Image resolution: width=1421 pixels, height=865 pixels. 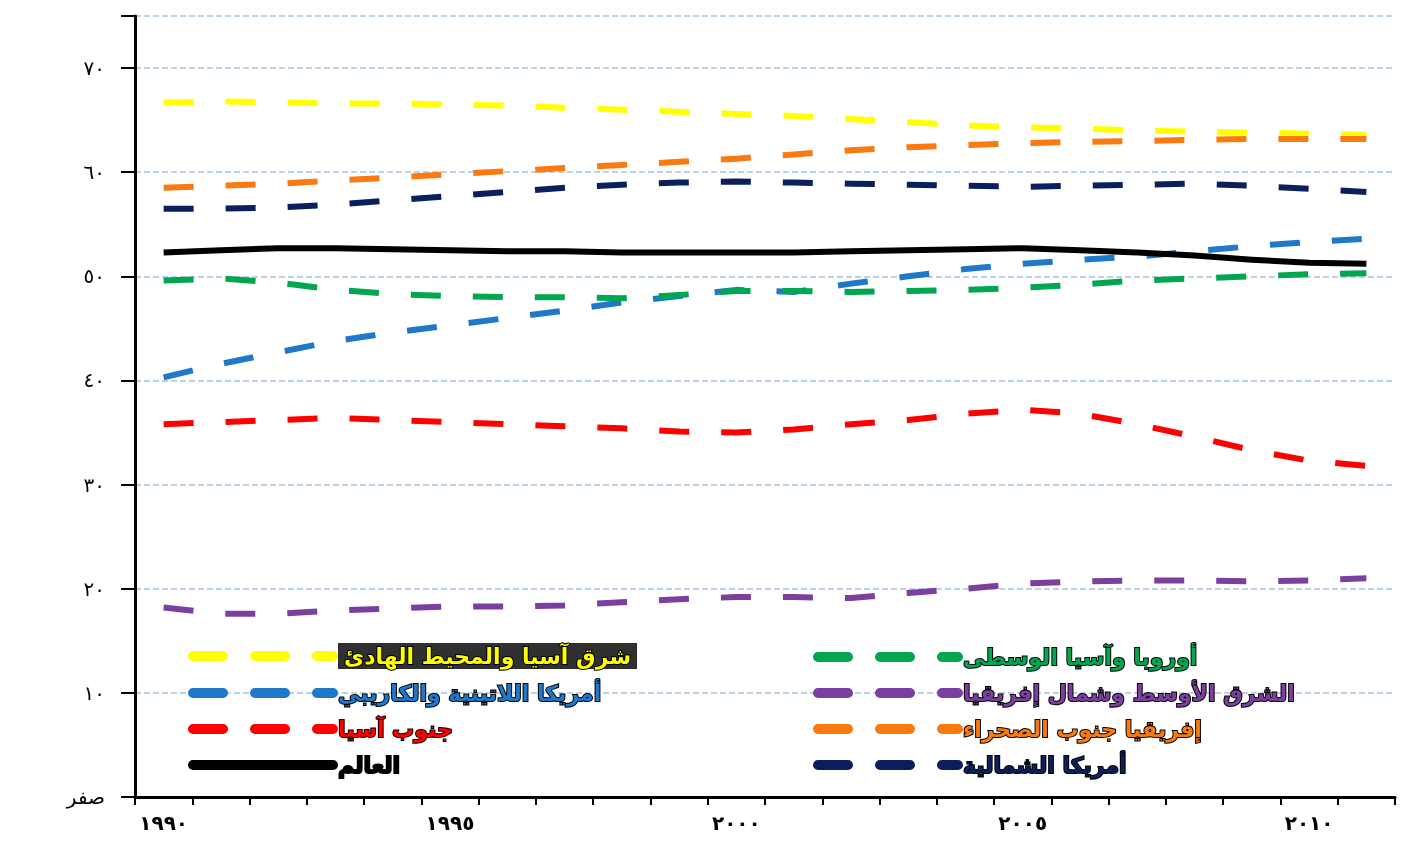 What do you see at coordinates (94, 484) in the screenshot?
I see `y-tick-label: ٣٠` at bounding box center [94, 484].